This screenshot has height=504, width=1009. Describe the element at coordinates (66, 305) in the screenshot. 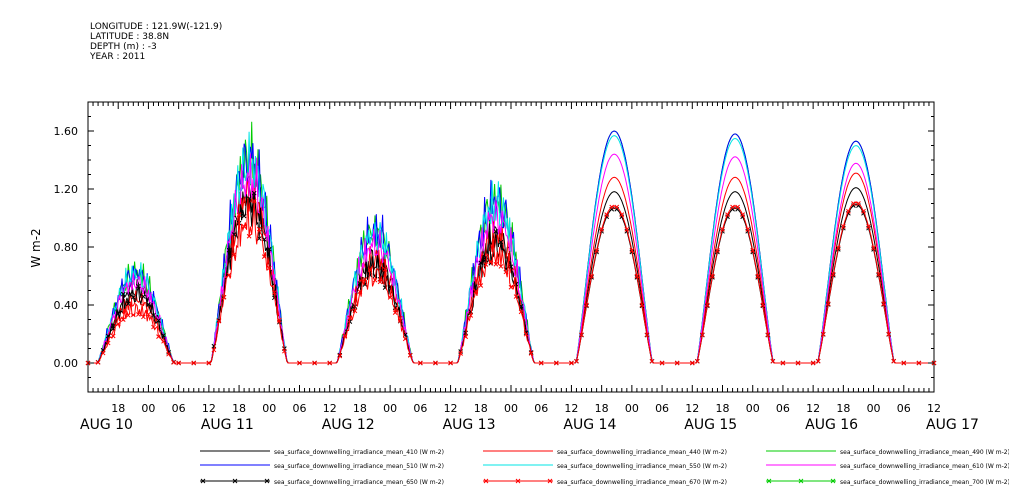

I see `y-tick-label: 0.40` at that location.